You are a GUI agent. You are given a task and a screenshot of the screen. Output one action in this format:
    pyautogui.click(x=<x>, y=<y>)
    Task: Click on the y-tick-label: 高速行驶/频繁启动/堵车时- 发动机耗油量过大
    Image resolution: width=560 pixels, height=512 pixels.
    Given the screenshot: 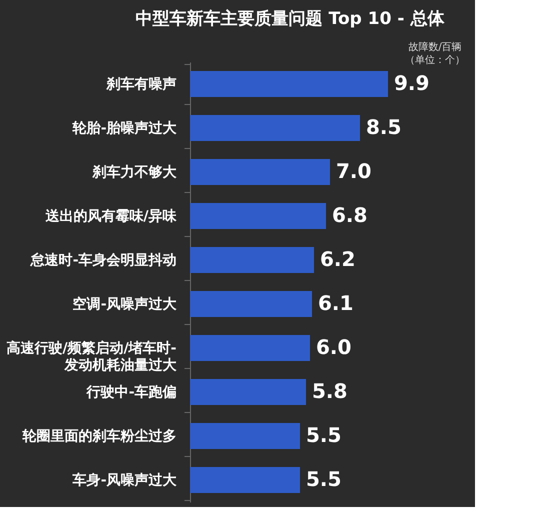 What is the action you would take?
    pyautogui.click(x=92, y=357)
    